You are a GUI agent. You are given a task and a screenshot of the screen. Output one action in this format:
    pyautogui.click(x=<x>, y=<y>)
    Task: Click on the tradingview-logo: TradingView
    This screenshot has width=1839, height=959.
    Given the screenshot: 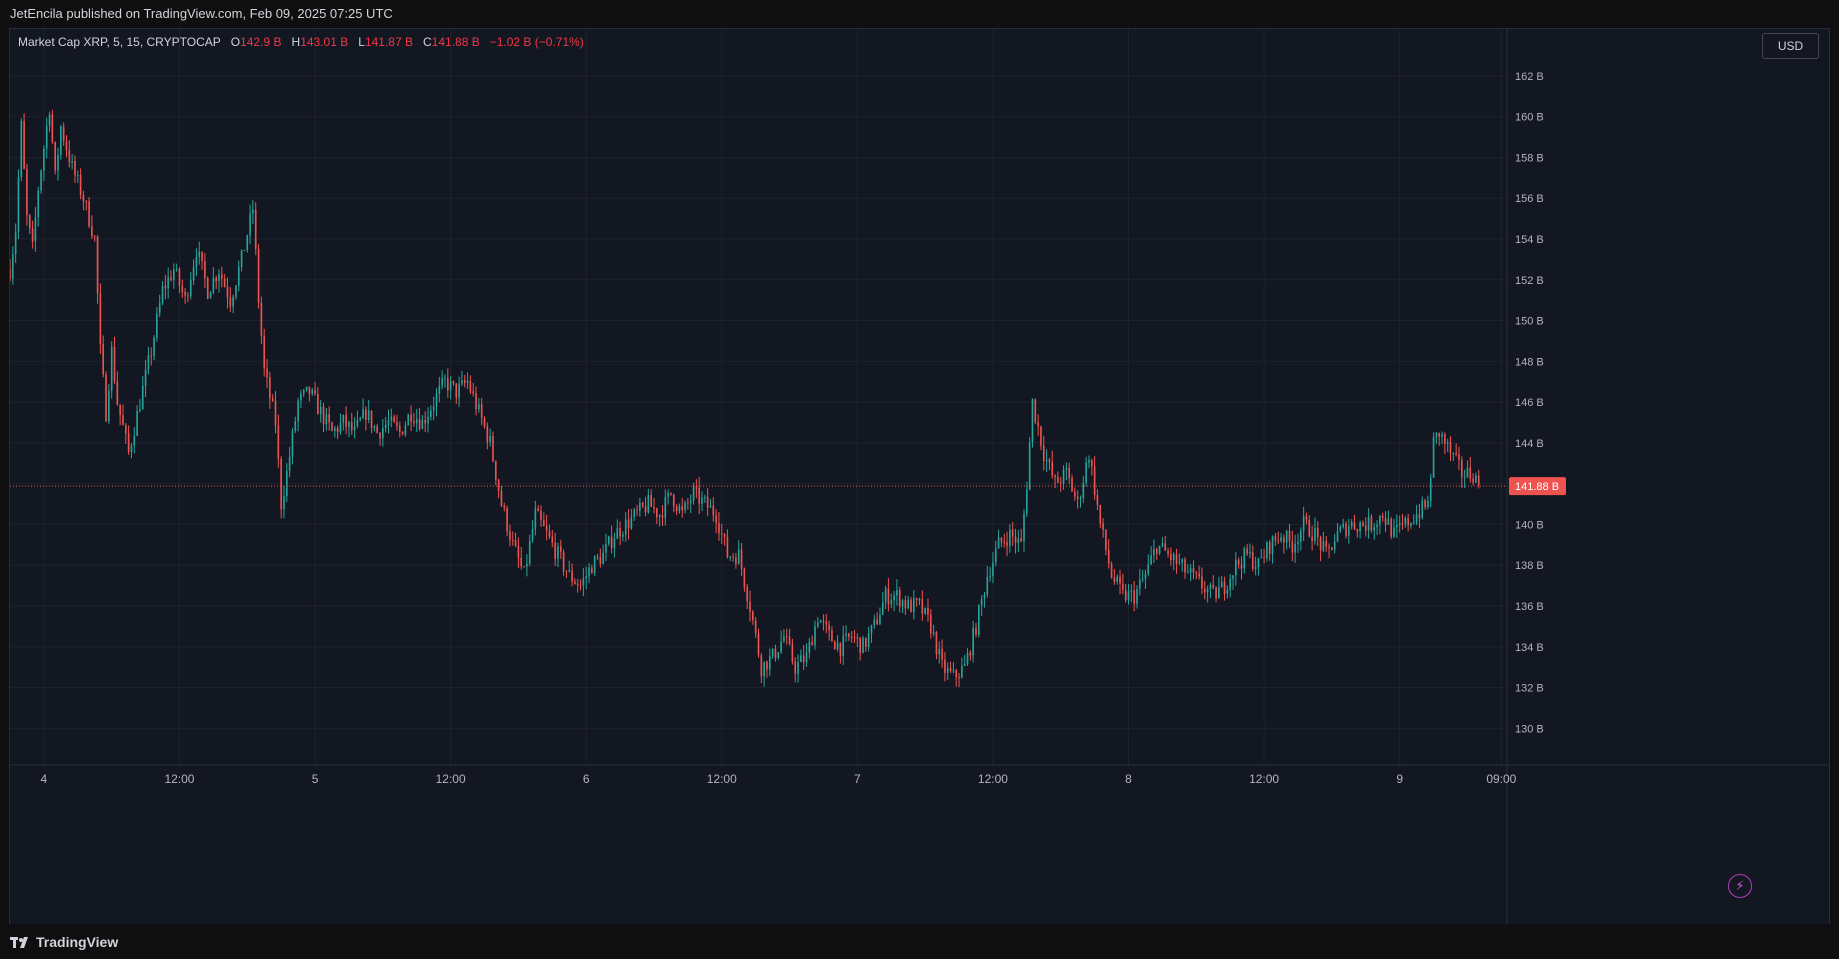 What is the action you would take?
    pyautogui.click(x=64, y=942)
    